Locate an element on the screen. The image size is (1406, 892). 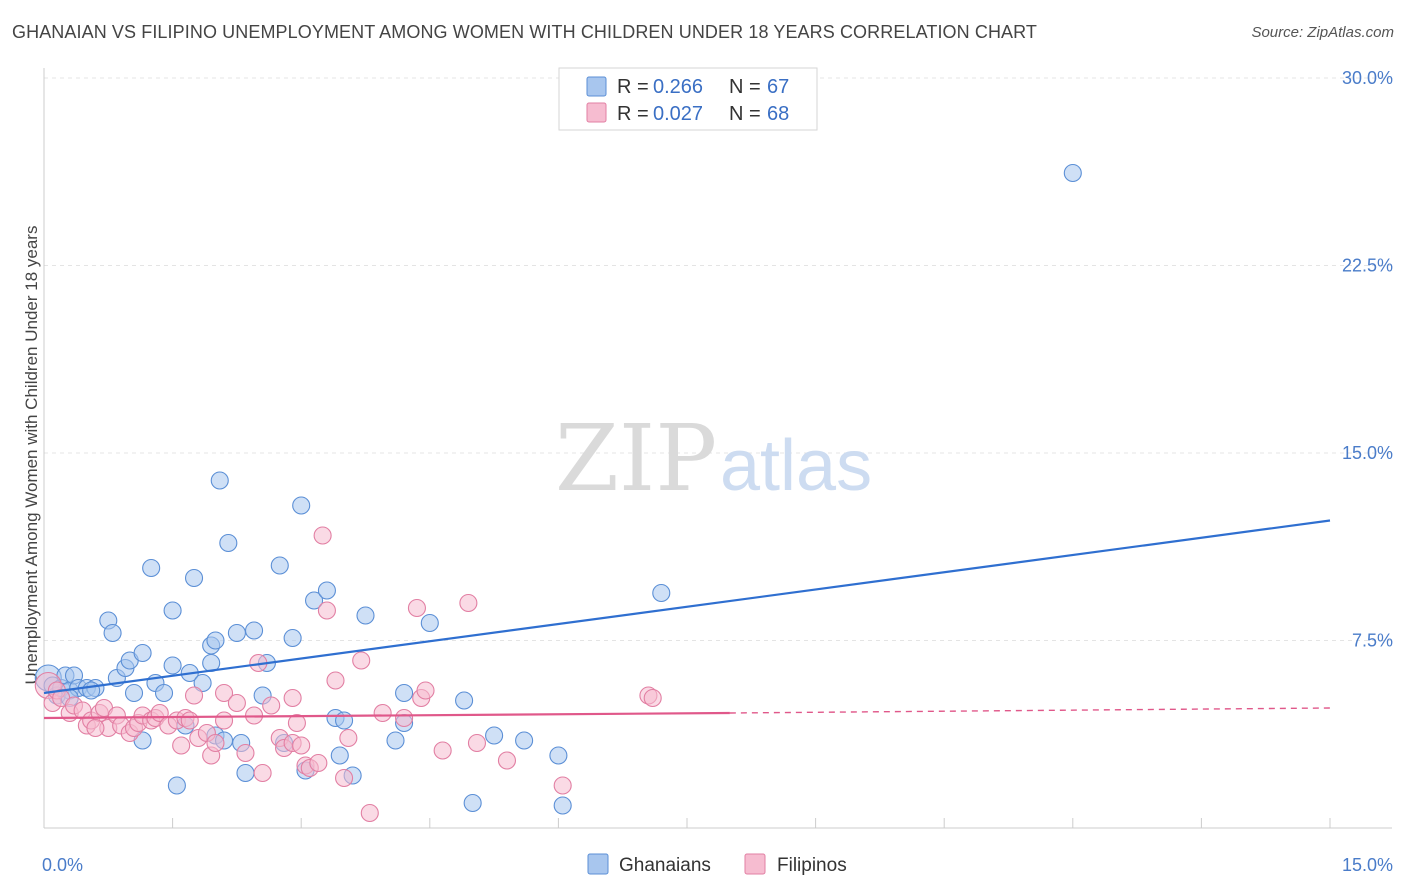
watermark-zip: ZIP is located at coordinates (636, 458).